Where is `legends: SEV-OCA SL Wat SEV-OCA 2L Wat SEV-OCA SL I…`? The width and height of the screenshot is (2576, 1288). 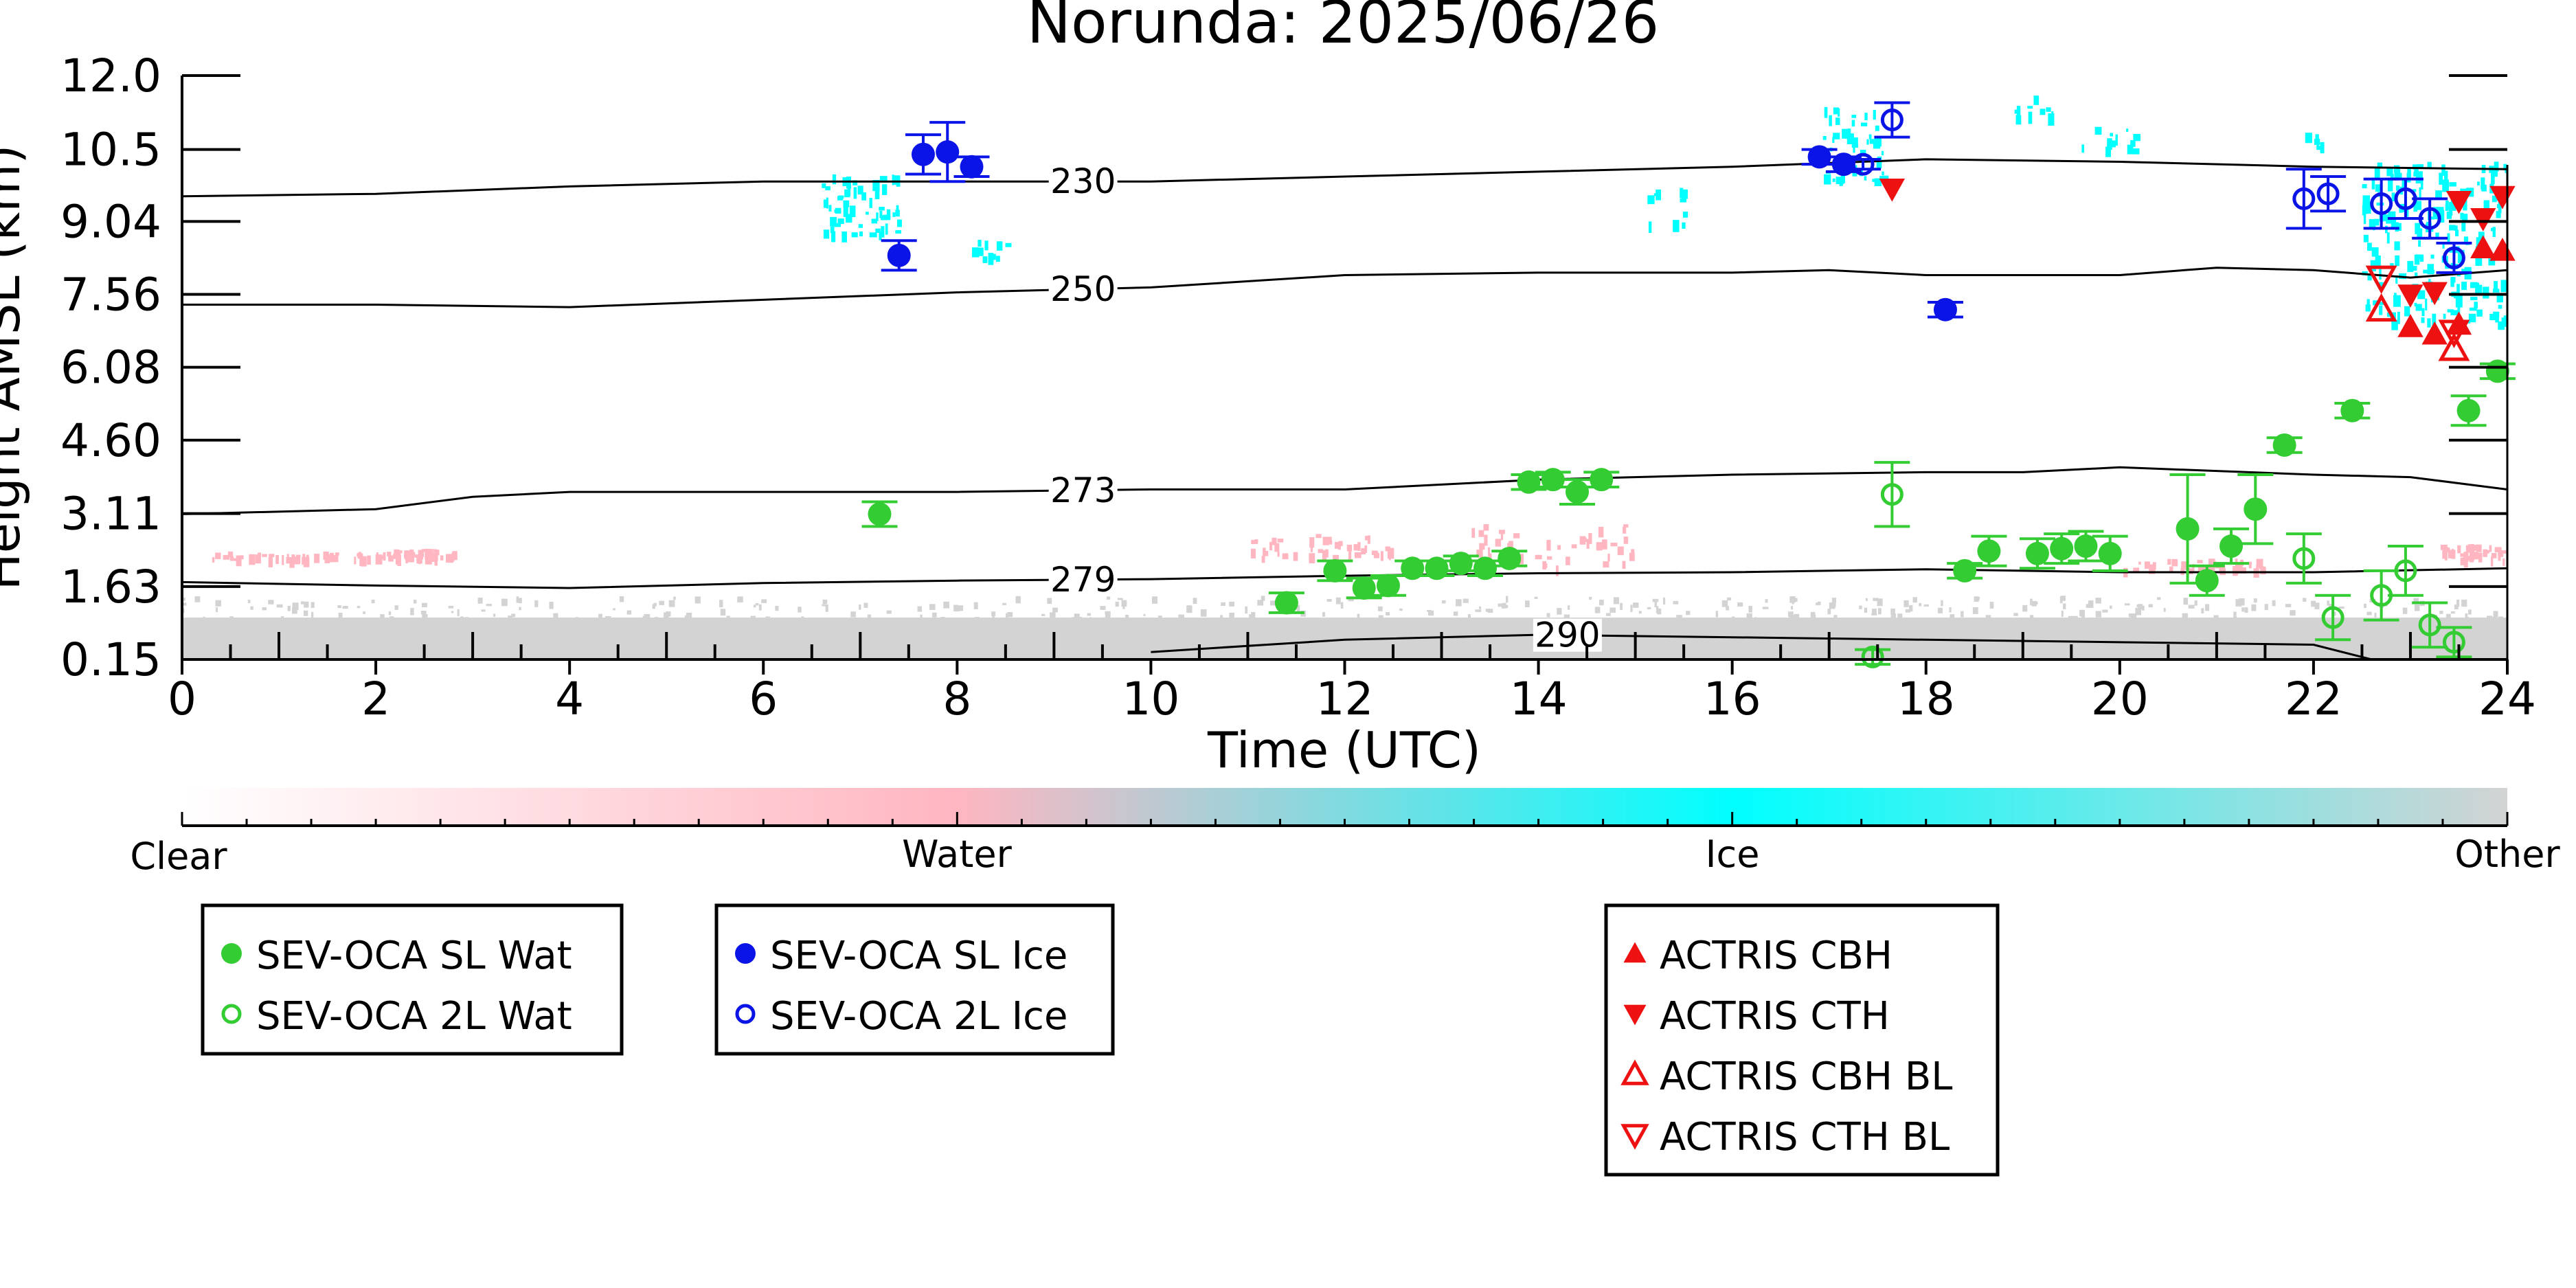 legends: SEV-OCA SL Wat SEV-OCA 2L Wat SEV-OCA SL I… is located at coordinates (1100, 1040).